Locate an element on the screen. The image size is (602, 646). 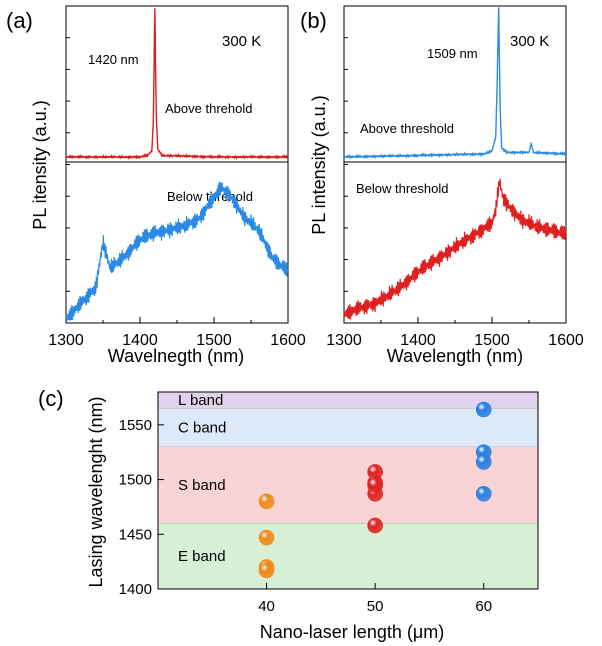
panel-a-xlabel: Wavelnegth (nm) is located at coordinates (176, 356).